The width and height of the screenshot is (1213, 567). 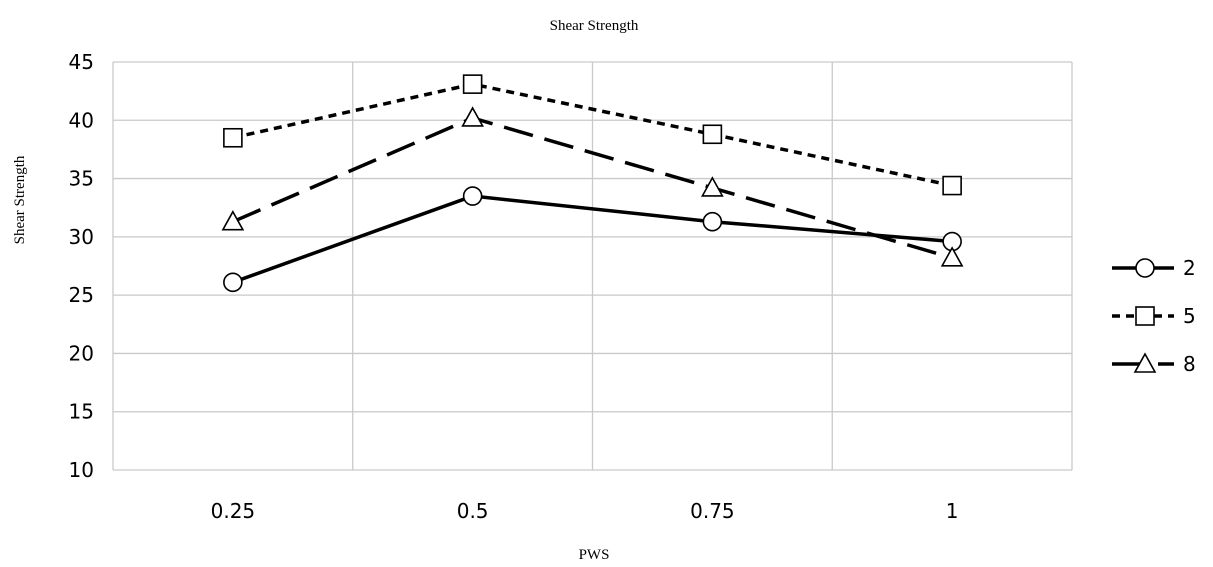 I want to click on legend-label: 2, so click(x=1189, y=268).